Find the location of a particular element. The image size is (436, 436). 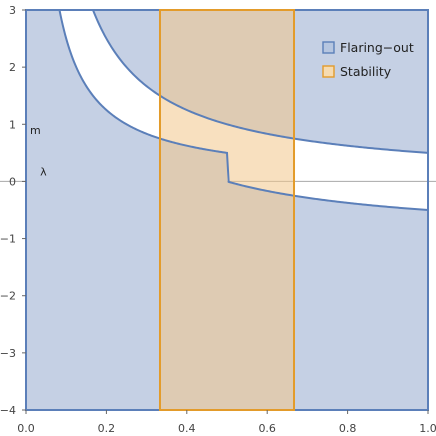

y-tick-label: −3 is located at coordinates (8, 353).